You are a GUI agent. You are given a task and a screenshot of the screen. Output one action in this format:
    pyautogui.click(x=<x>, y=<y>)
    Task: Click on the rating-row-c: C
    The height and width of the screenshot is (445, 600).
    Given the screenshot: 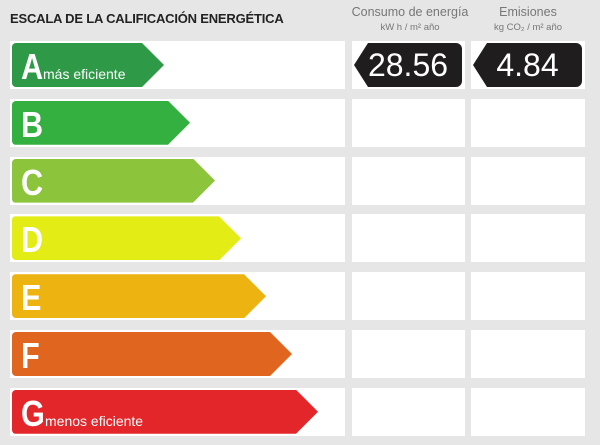 What is the action you would take?
    pyautogui.click(x=300, y=180)
    